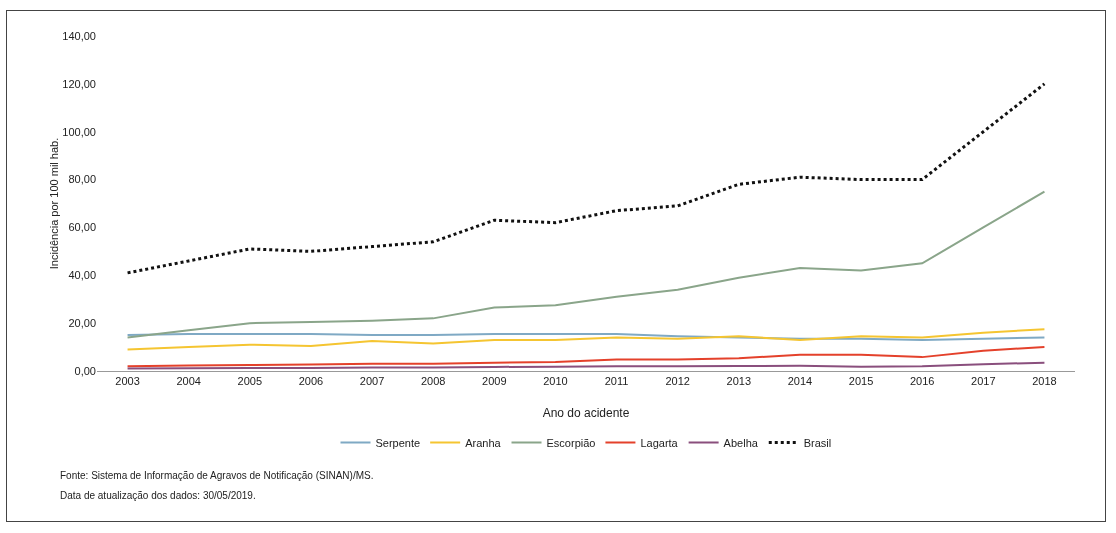 This screenshot has height=533, width=1116. Describe the element at coordinates (861, 381) in the screenshot. I see `x-tick-label: 2015` at that location.